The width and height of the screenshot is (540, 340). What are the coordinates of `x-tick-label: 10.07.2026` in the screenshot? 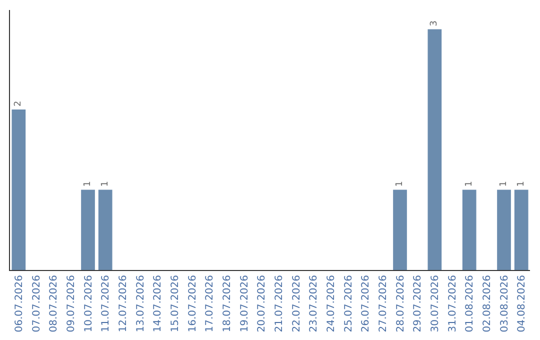 It's located at (88, 303).